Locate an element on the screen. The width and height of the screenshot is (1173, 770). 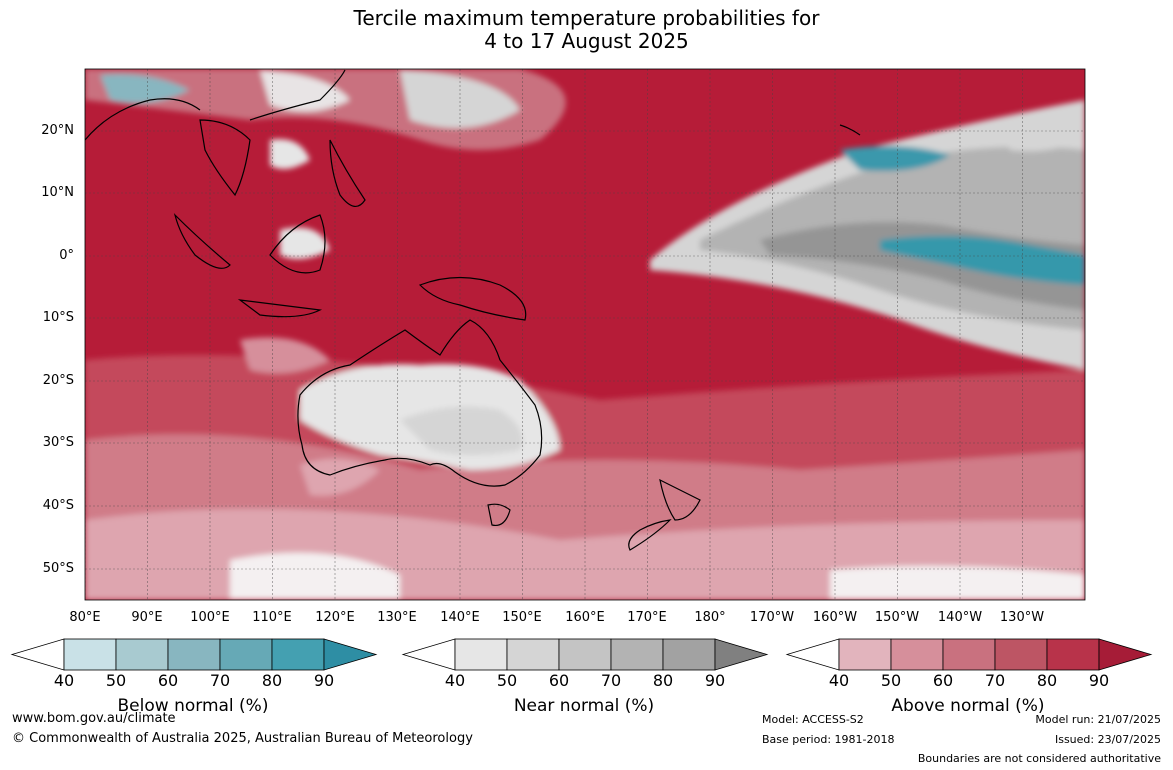
lon-label-140w: 140°W is located at coordinates (960, 617).